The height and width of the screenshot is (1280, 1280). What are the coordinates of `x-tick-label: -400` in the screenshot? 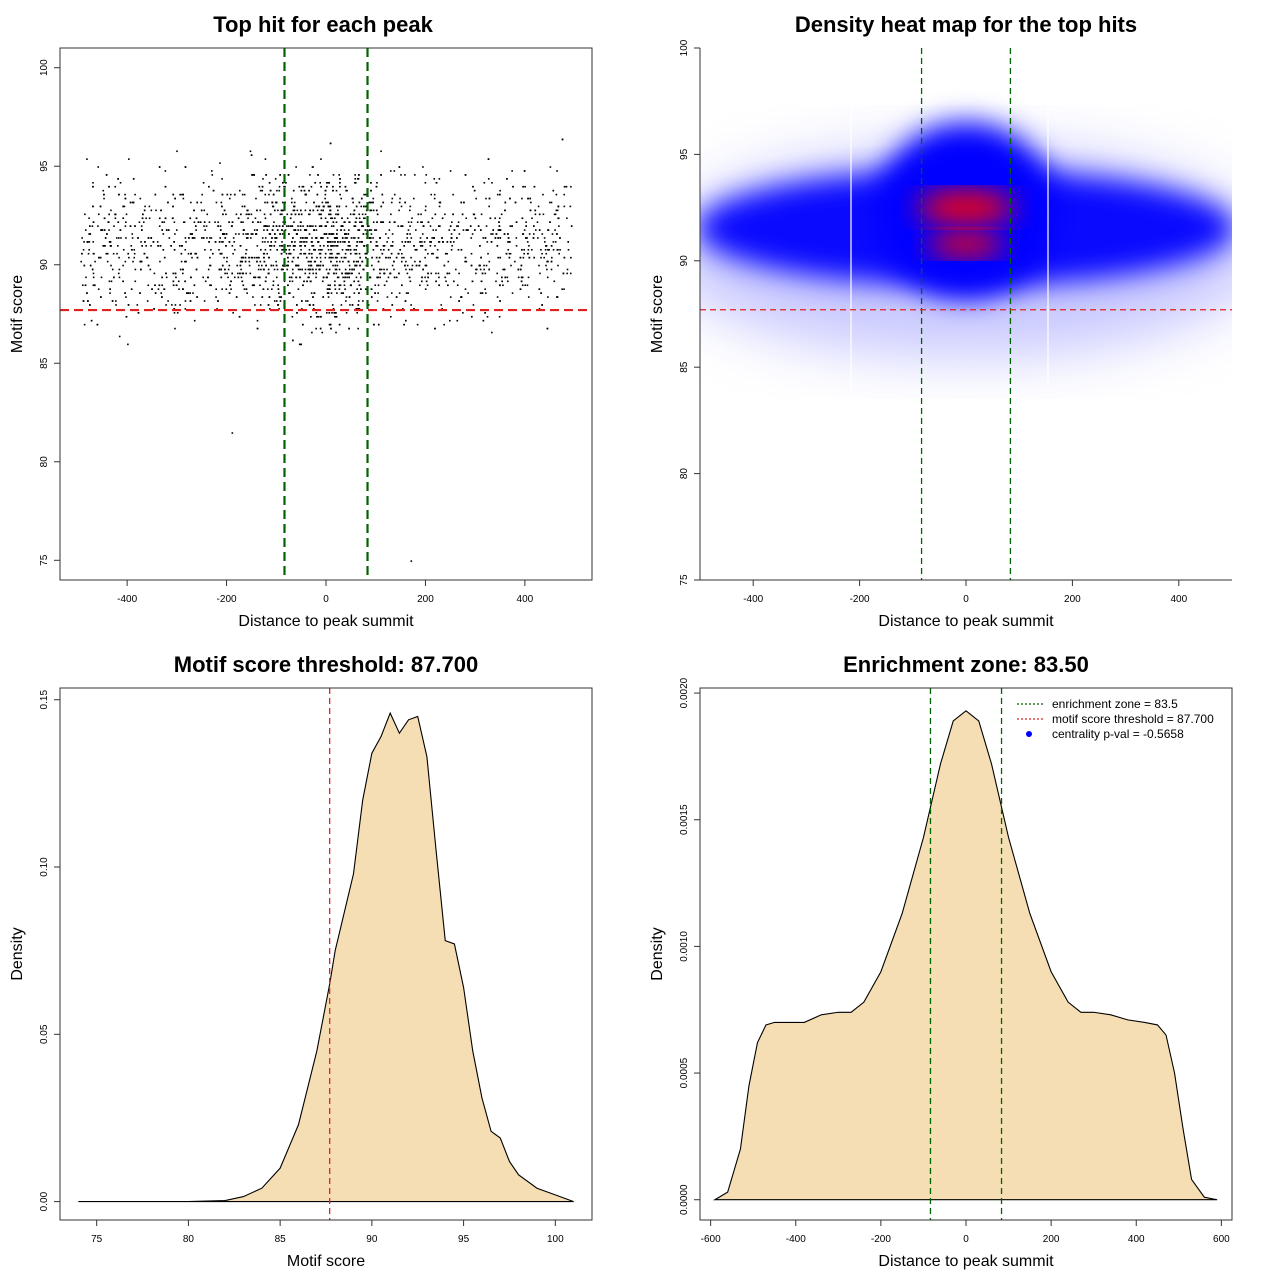 It's located at (127, 599).